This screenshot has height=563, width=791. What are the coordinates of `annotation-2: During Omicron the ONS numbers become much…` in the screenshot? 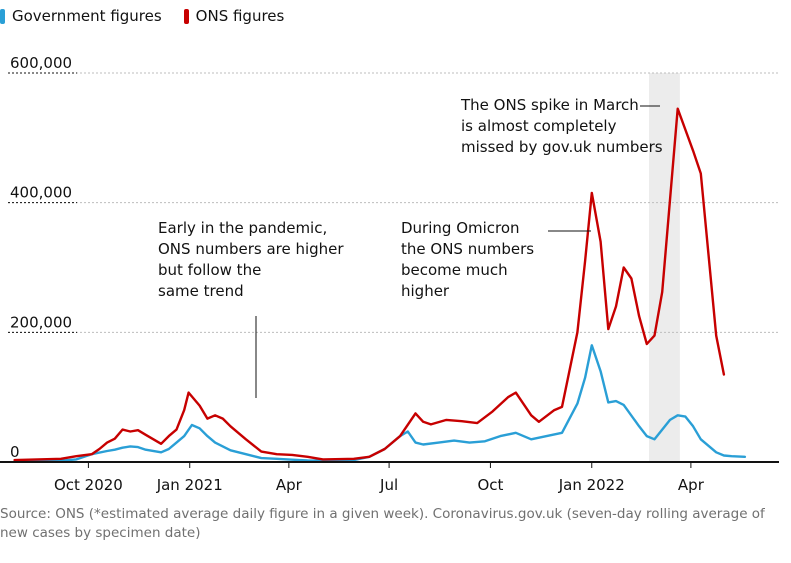 It's located at (467, 259).